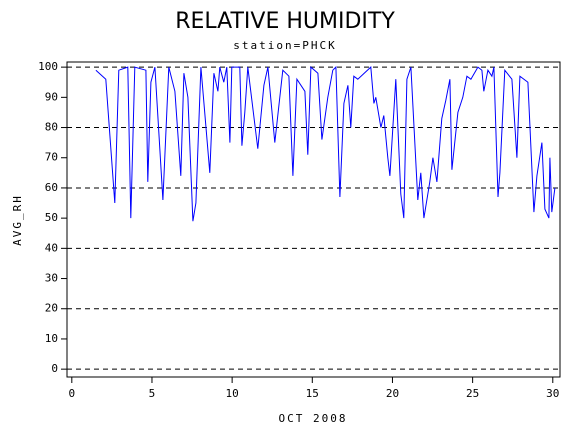 This screenshot has height=430, width=570. Describe the element at coordinates (51, 96) in the screenshot. I see `y-tick-label: 90` at that location.